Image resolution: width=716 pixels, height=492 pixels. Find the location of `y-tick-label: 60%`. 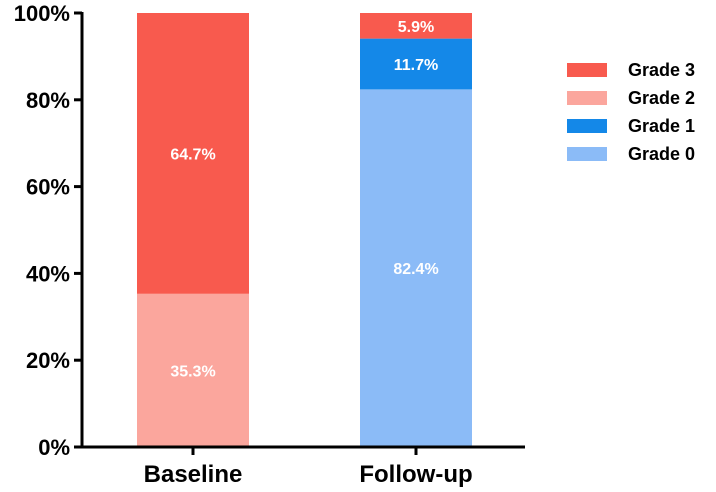

y-tick-label: 60% is located at coordinates (48, 187).